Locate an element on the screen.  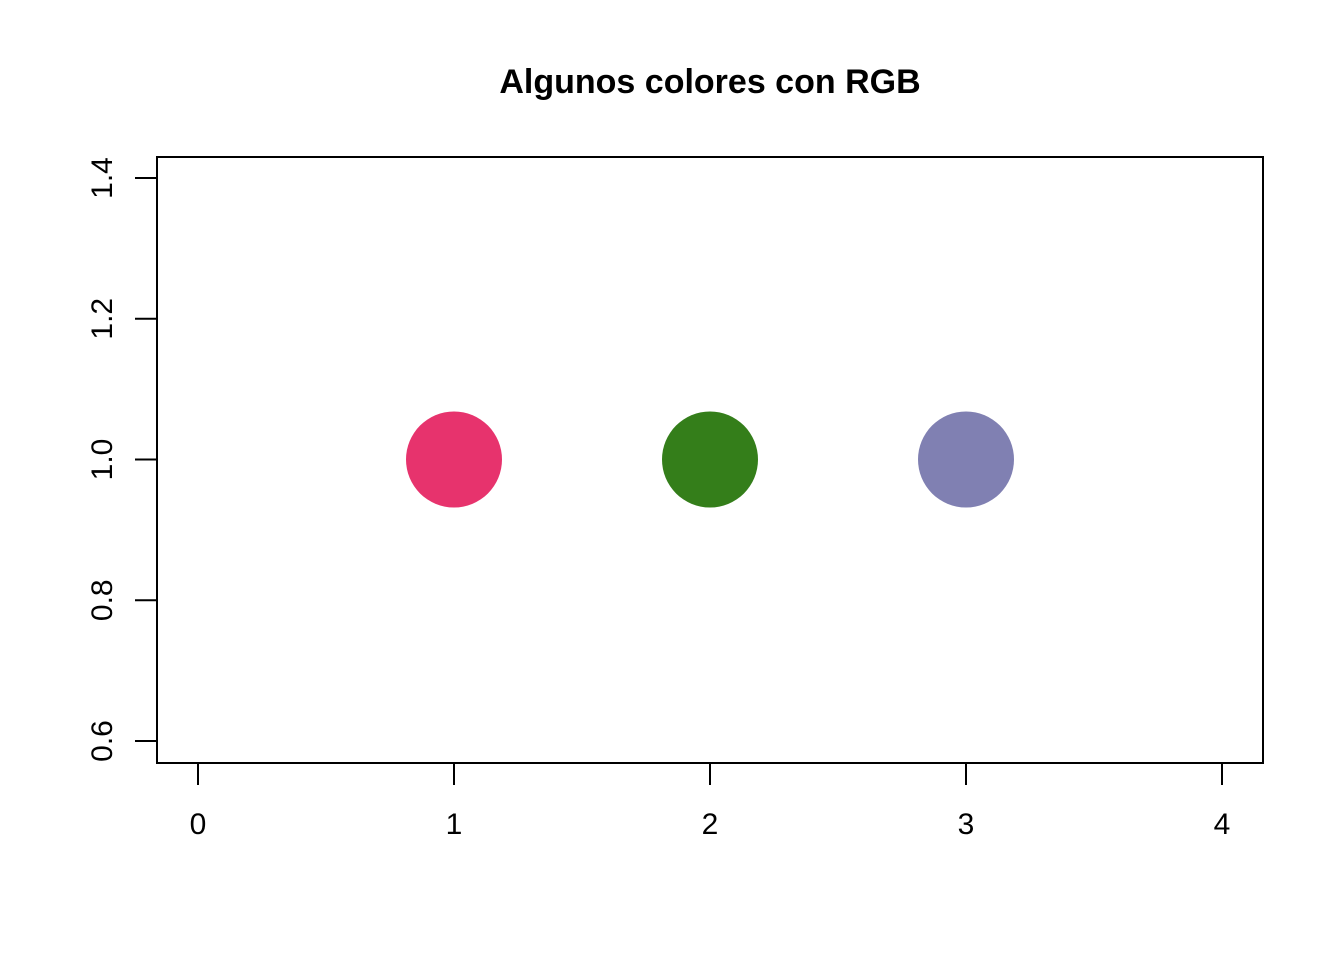
x-tick-label: 1 is located at coordinates (454, 824).